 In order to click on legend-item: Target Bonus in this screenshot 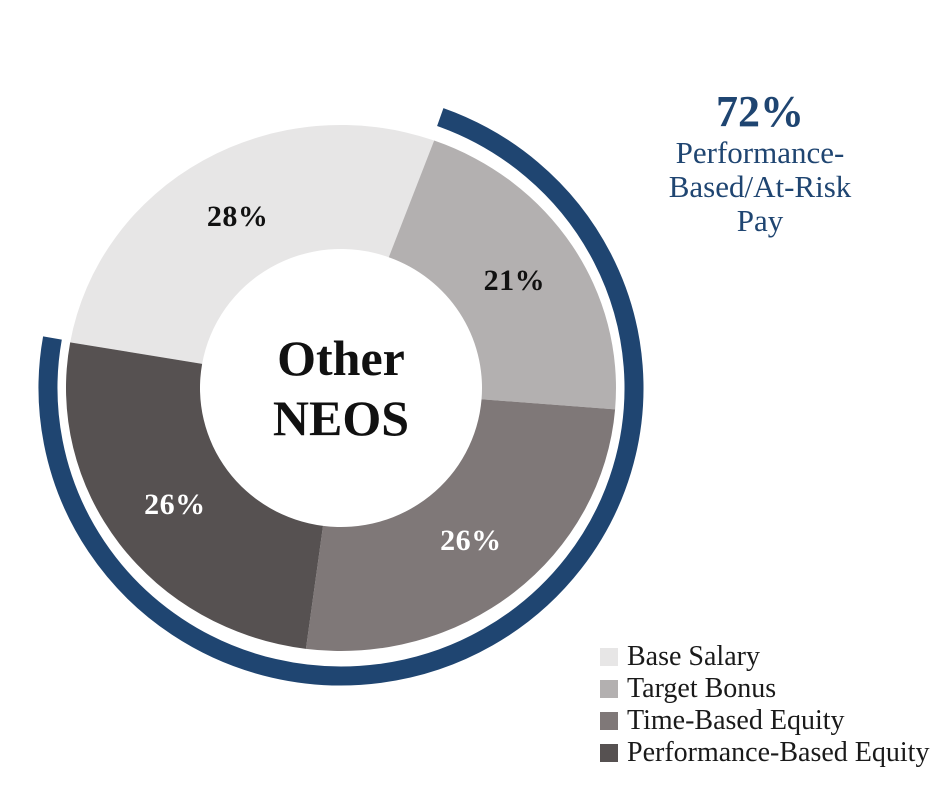, I will do `click(764, 689)`.